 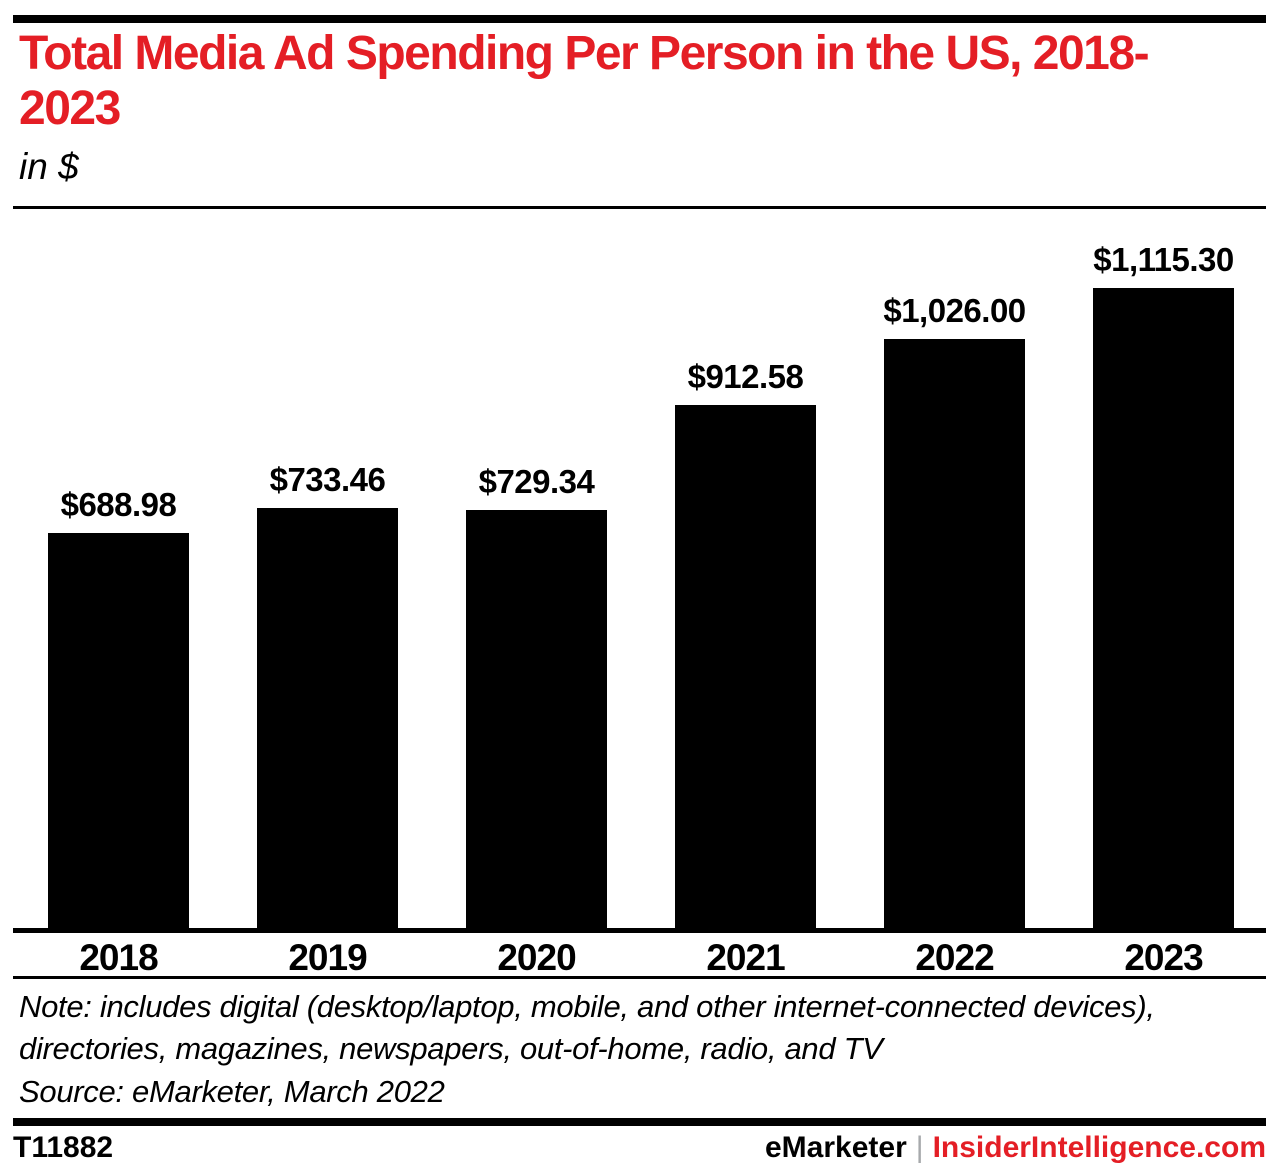 What do you see at coordinates (639, 977) in the screenshot?
I see `axis-bottom-divider-line` at bounding box center [639, 977].